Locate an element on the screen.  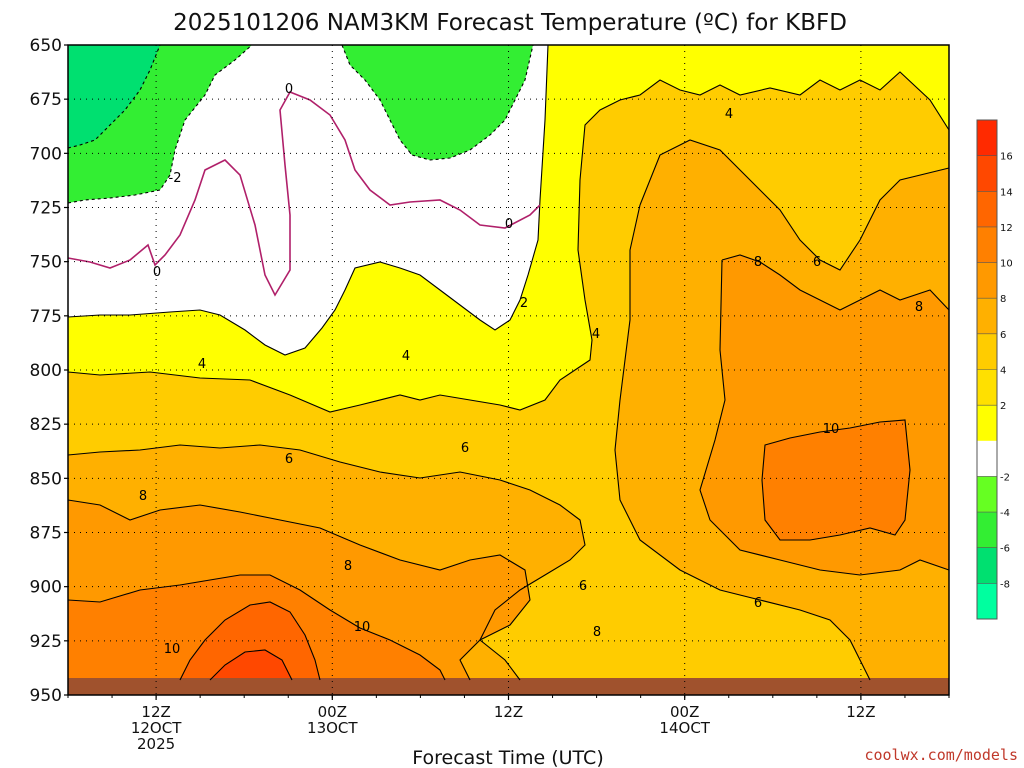
y-tick-label: 875 is located at coordinates (46, 534).